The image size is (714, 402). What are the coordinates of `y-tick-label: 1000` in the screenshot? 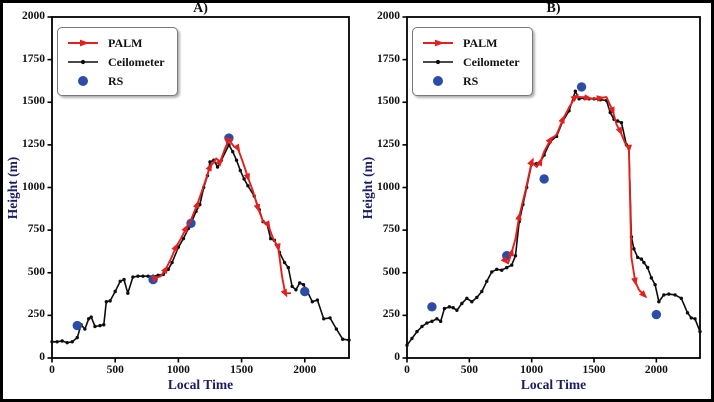 It's located at (388, 186).